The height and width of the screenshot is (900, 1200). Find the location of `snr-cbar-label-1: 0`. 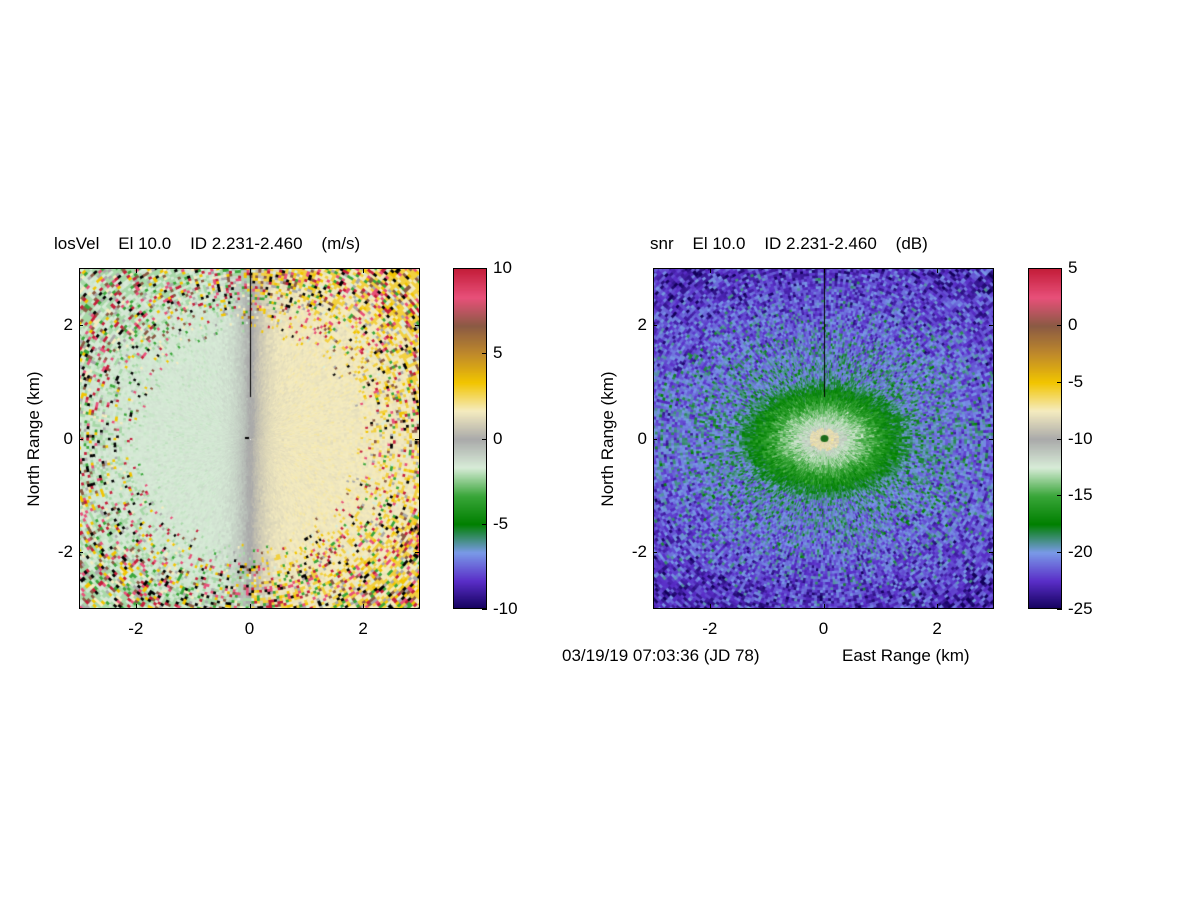

snr-cbar-label-1: 0 is located at coordinates (1073, 324).